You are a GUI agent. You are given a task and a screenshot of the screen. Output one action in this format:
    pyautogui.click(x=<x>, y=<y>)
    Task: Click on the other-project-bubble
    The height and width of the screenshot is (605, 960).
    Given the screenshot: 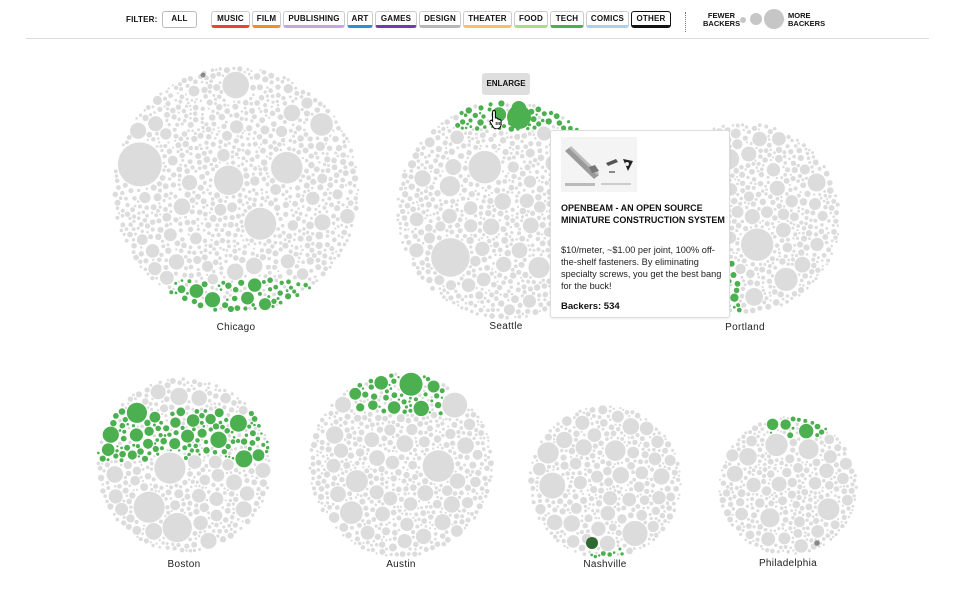 What is the action you would take?
    pyautogui.click(x=203, y=75)
    